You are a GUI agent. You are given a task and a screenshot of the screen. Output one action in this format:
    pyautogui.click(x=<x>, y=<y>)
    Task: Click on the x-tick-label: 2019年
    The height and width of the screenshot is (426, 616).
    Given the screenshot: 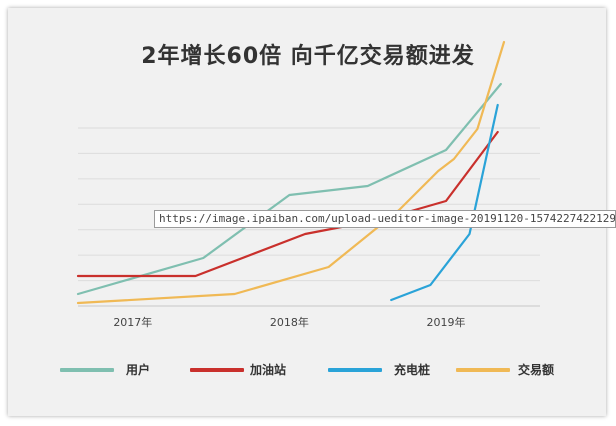 What is the action you would take?
    pyautogui.click(x=446, y=322)
    